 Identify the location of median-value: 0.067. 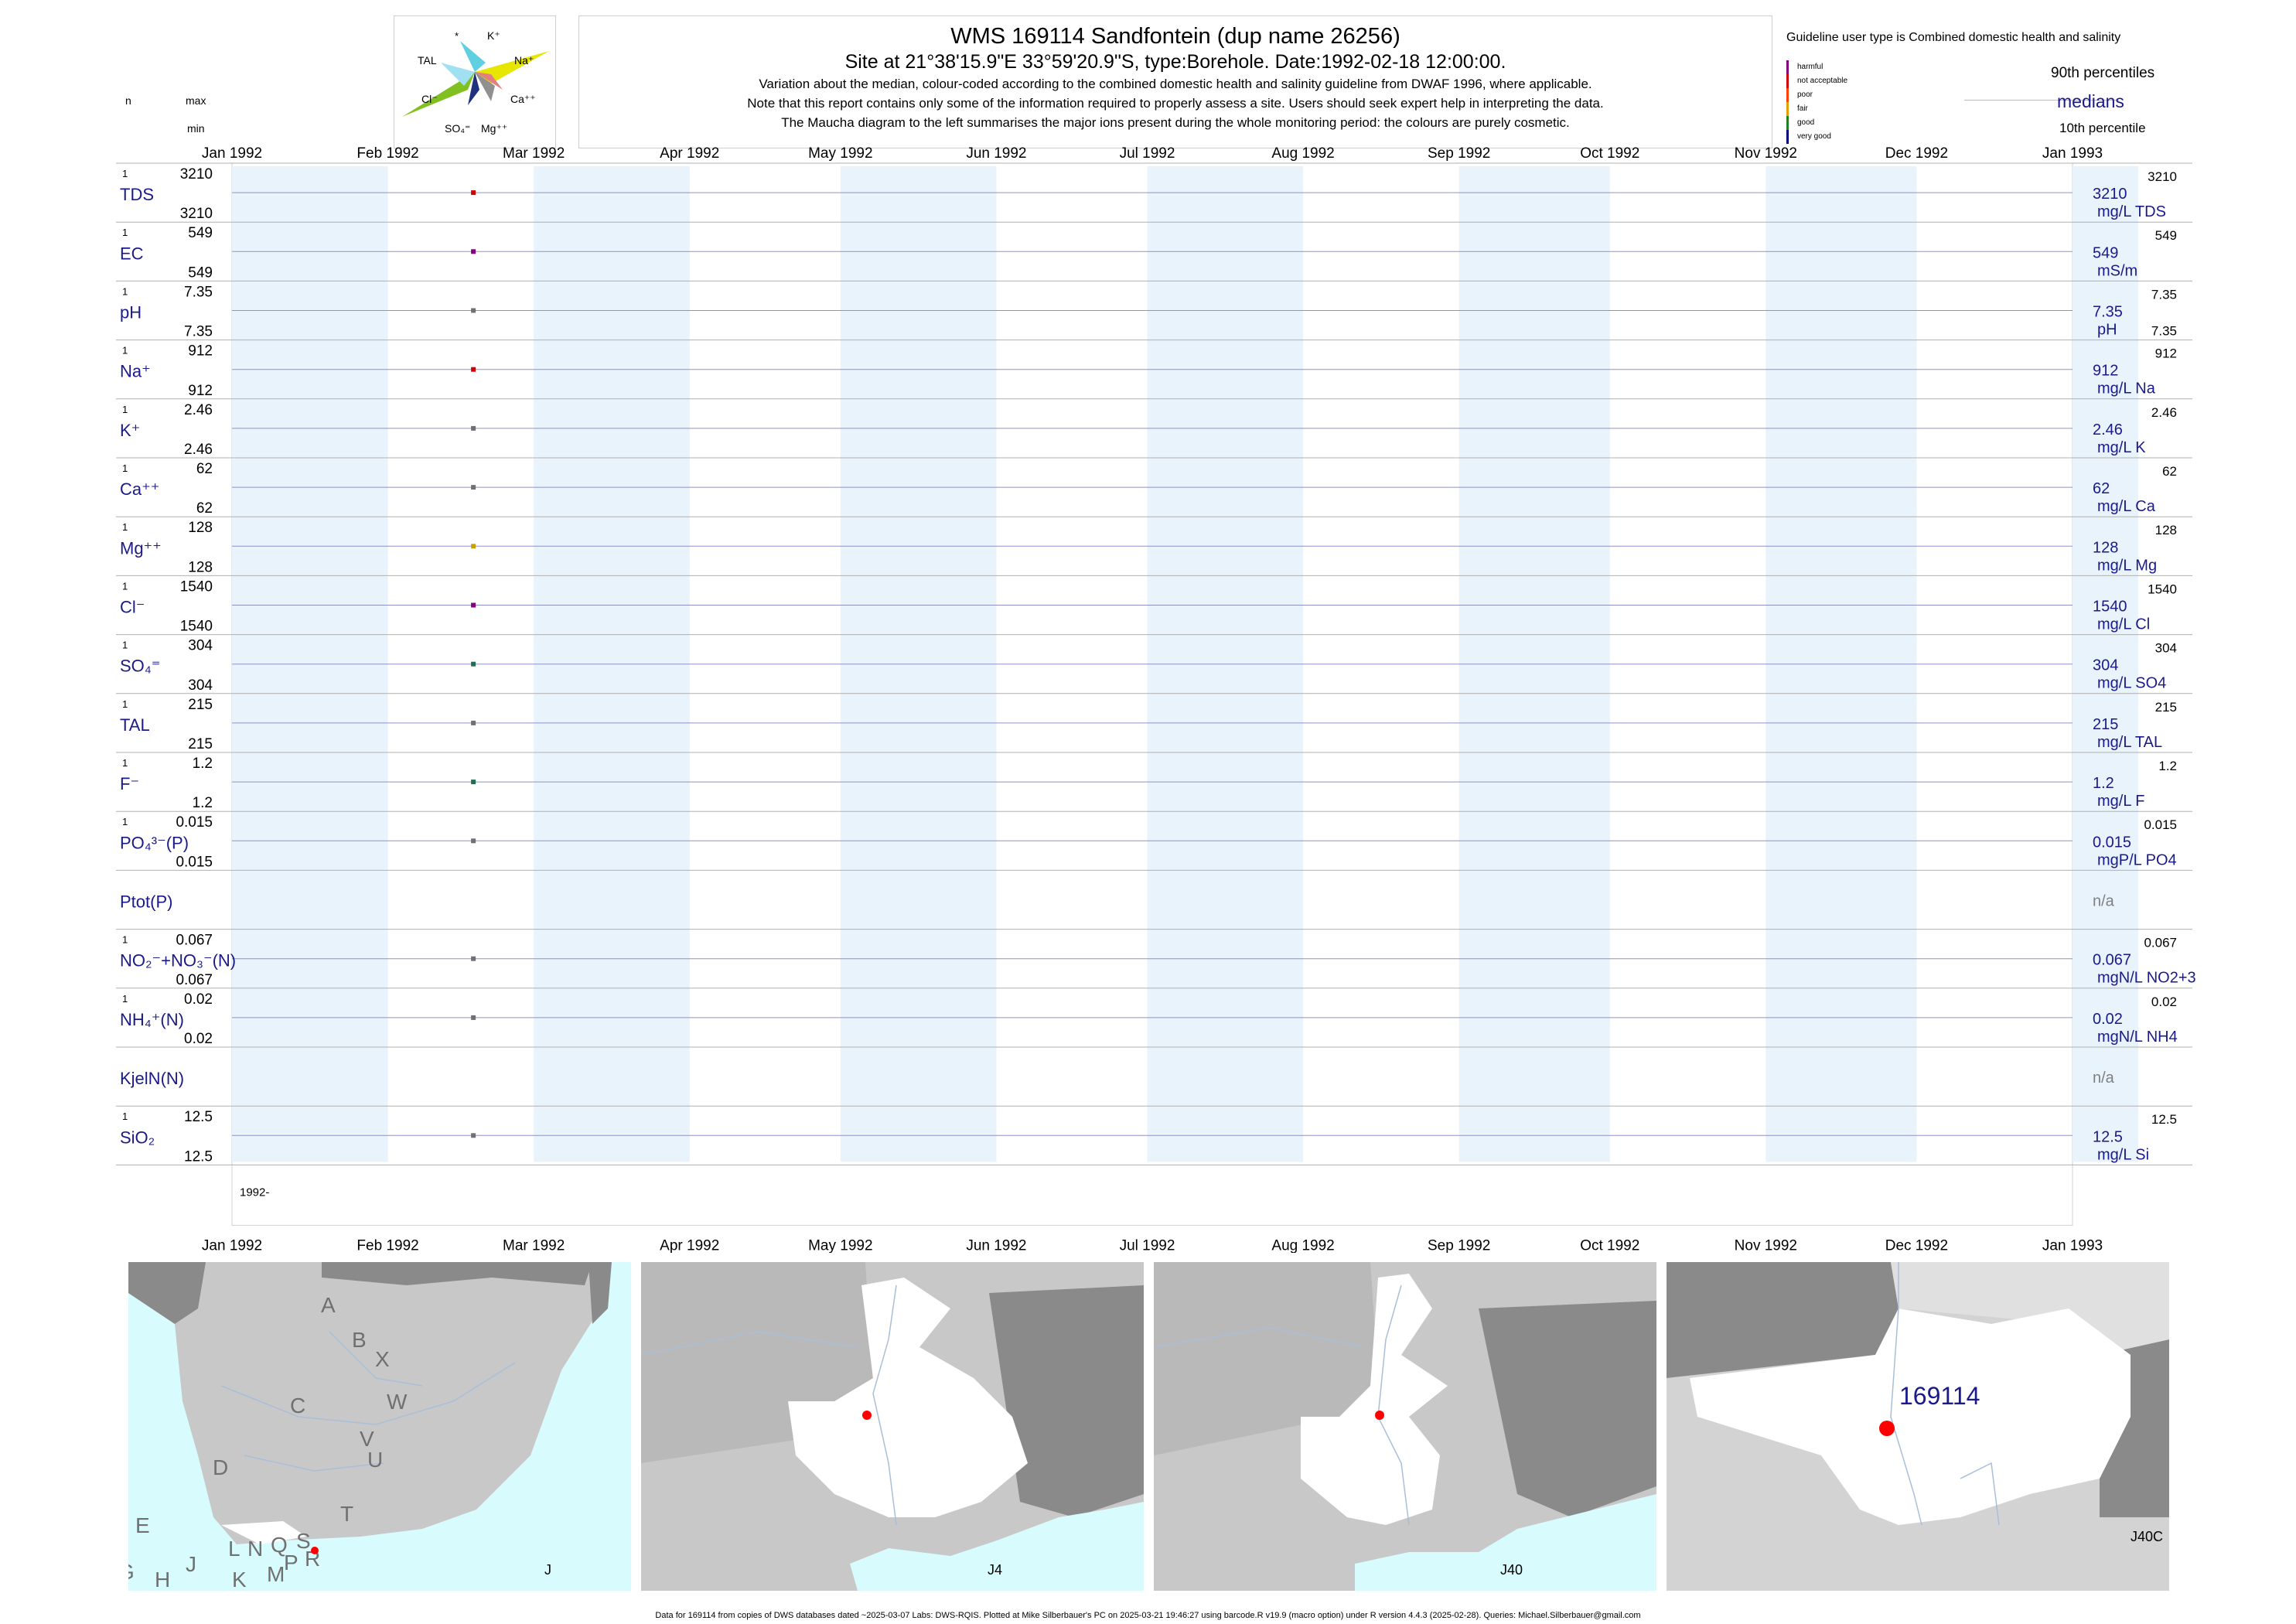
(2112, 960).